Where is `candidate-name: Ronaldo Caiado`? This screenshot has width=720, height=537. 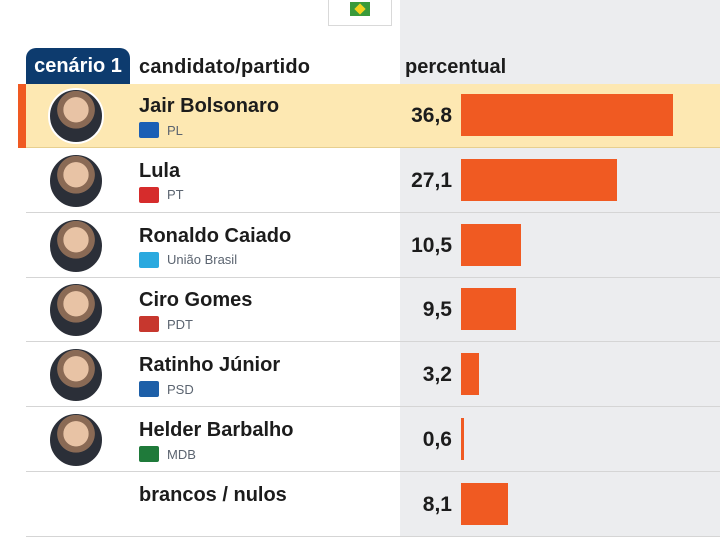
candidate-name: Ronaldo Caiado is located at coordinates (215, 235).